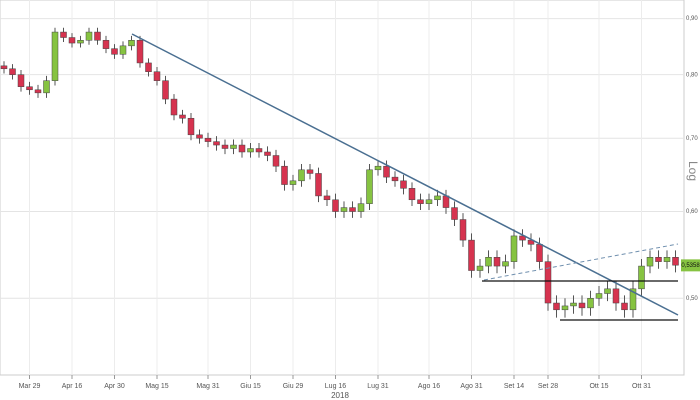 This screenshot has height=400, width=700. I want to click on y-tick-label: 0,50, so click(692, 299).